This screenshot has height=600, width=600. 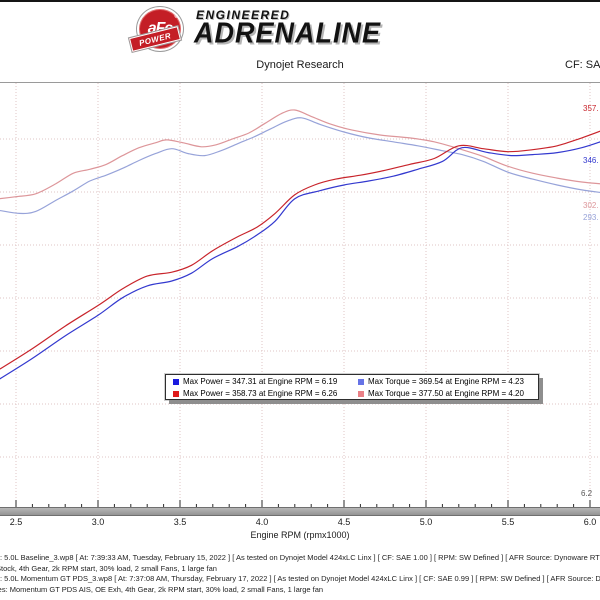 I want to click on x-tick-label: 4.5, so click(x=344, y=522).